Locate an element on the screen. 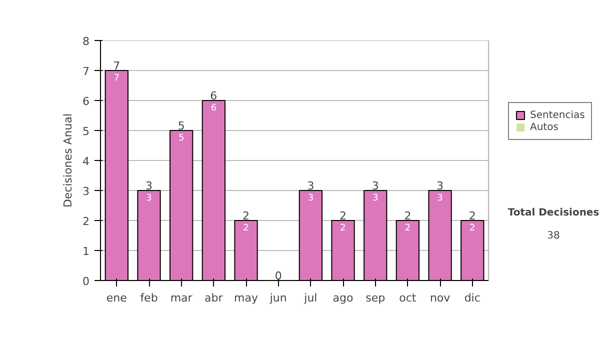 This screenshot has width=600, height=340. total-label: 0 is located at coordinates (278, 276).